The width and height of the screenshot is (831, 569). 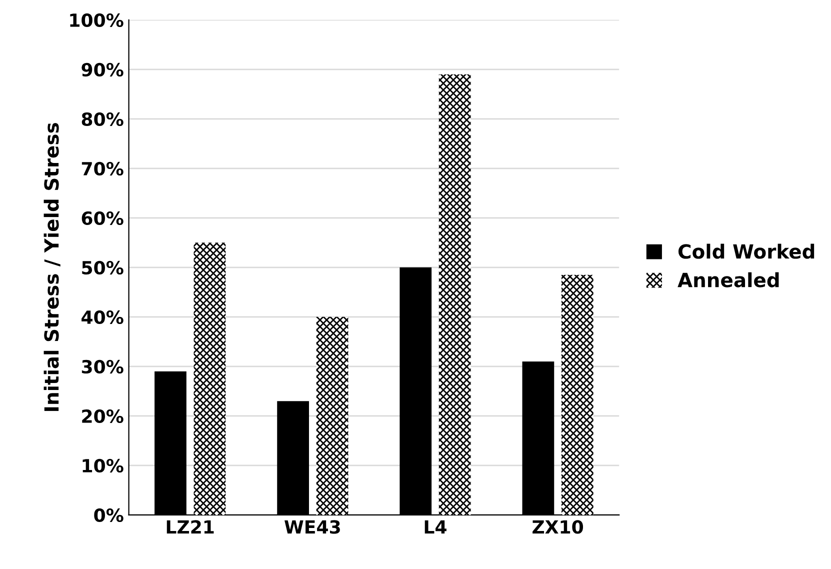 What do you see at coordinates (435, 527) in the screenshot?
I see `x-tick-label: L4` at bounding box center [435, 527].